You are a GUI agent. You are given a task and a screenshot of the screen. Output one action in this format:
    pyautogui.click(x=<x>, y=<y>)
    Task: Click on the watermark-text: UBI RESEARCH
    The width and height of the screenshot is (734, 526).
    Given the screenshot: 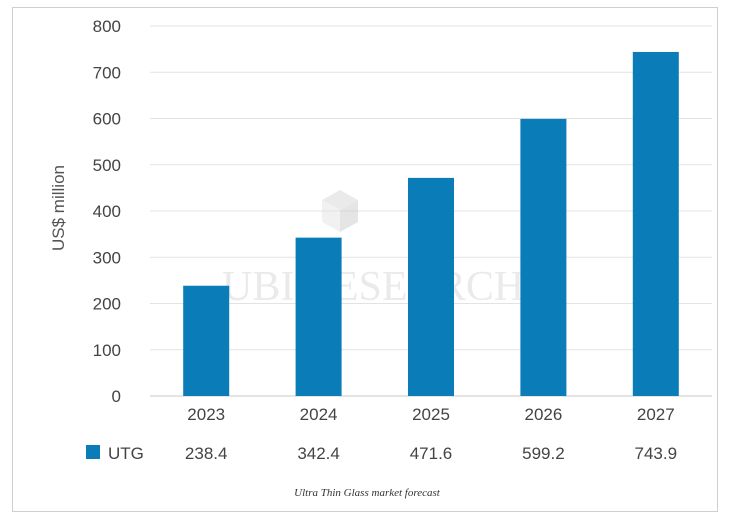 What is the action you would take?
    pyautogui.click(x=373, y=287)
    